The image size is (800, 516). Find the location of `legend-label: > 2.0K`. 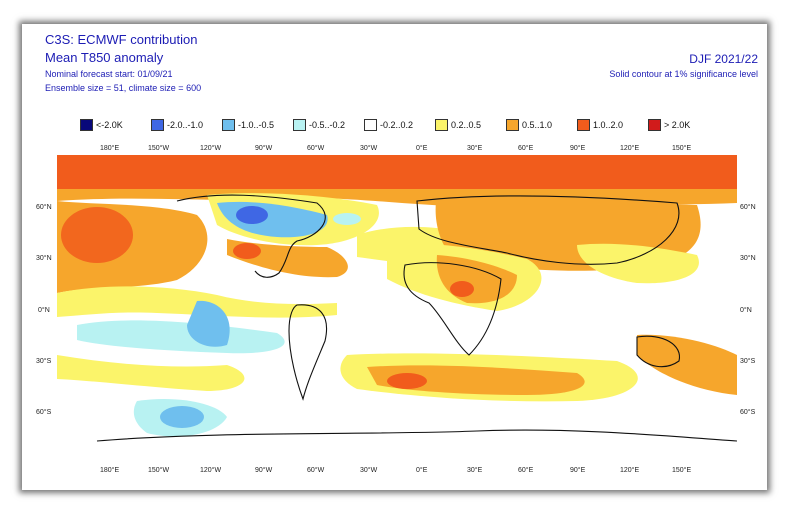

legend-label: > 2.0K is located at coordinates (677, 125).